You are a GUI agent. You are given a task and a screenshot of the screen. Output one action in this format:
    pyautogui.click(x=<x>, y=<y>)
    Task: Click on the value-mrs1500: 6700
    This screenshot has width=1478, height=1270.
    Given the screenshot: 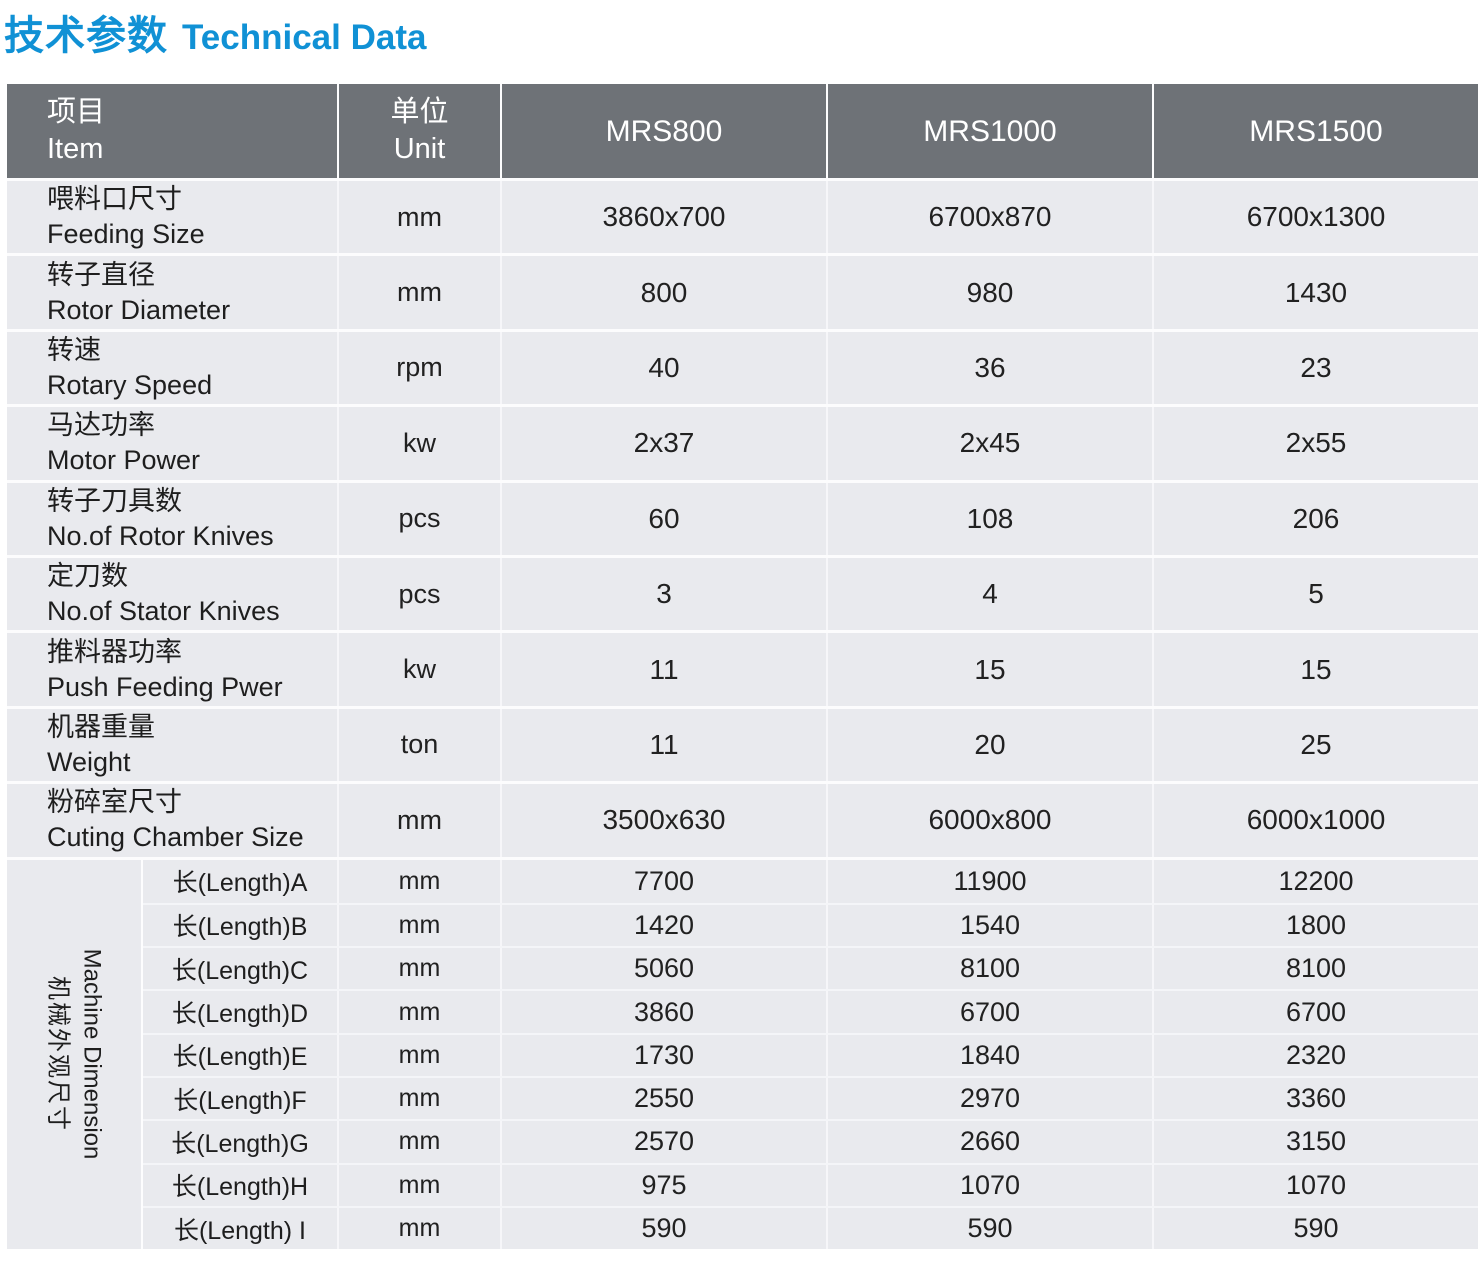 What is the action you would take?
    pyautogui.click(x=1315, y=1012)
    